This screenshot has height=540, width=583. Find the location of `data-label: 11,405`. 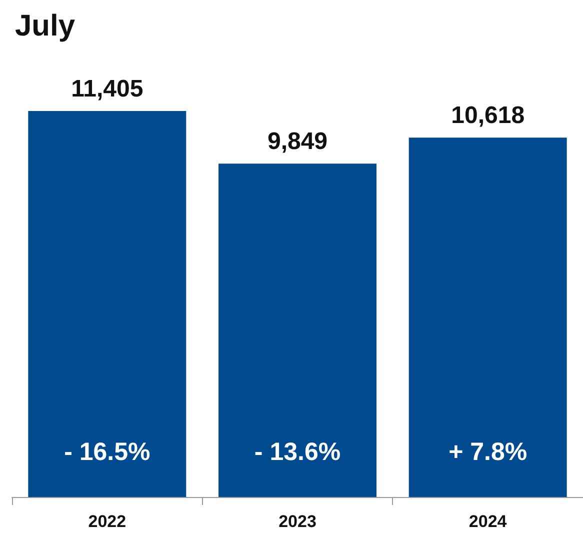

data-label: 11,405 is located at coordinates (107, 89).